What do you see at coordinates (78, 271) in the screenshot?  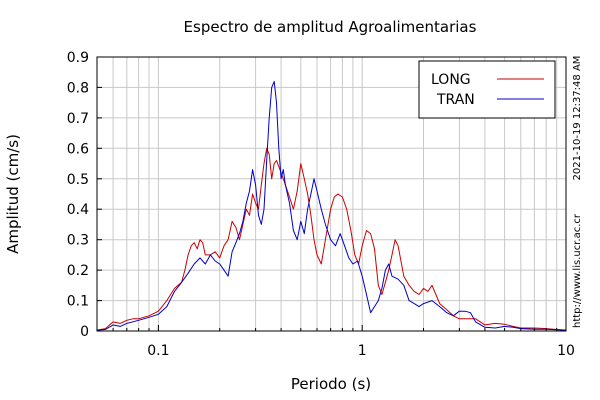 I see `y-tick-label: 0.2` at bounding box center [78, 271].